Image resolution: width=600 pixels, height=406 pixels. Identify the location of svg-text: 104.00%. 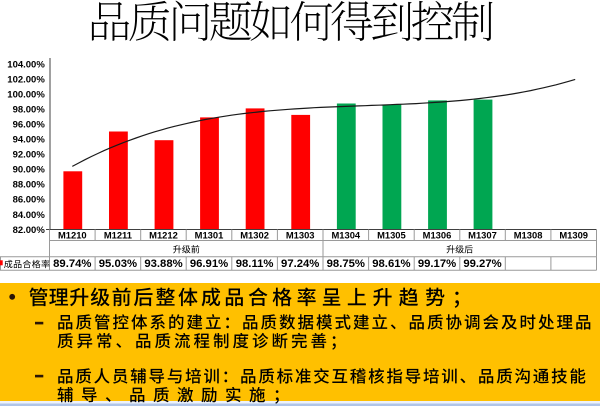
(26, 64).